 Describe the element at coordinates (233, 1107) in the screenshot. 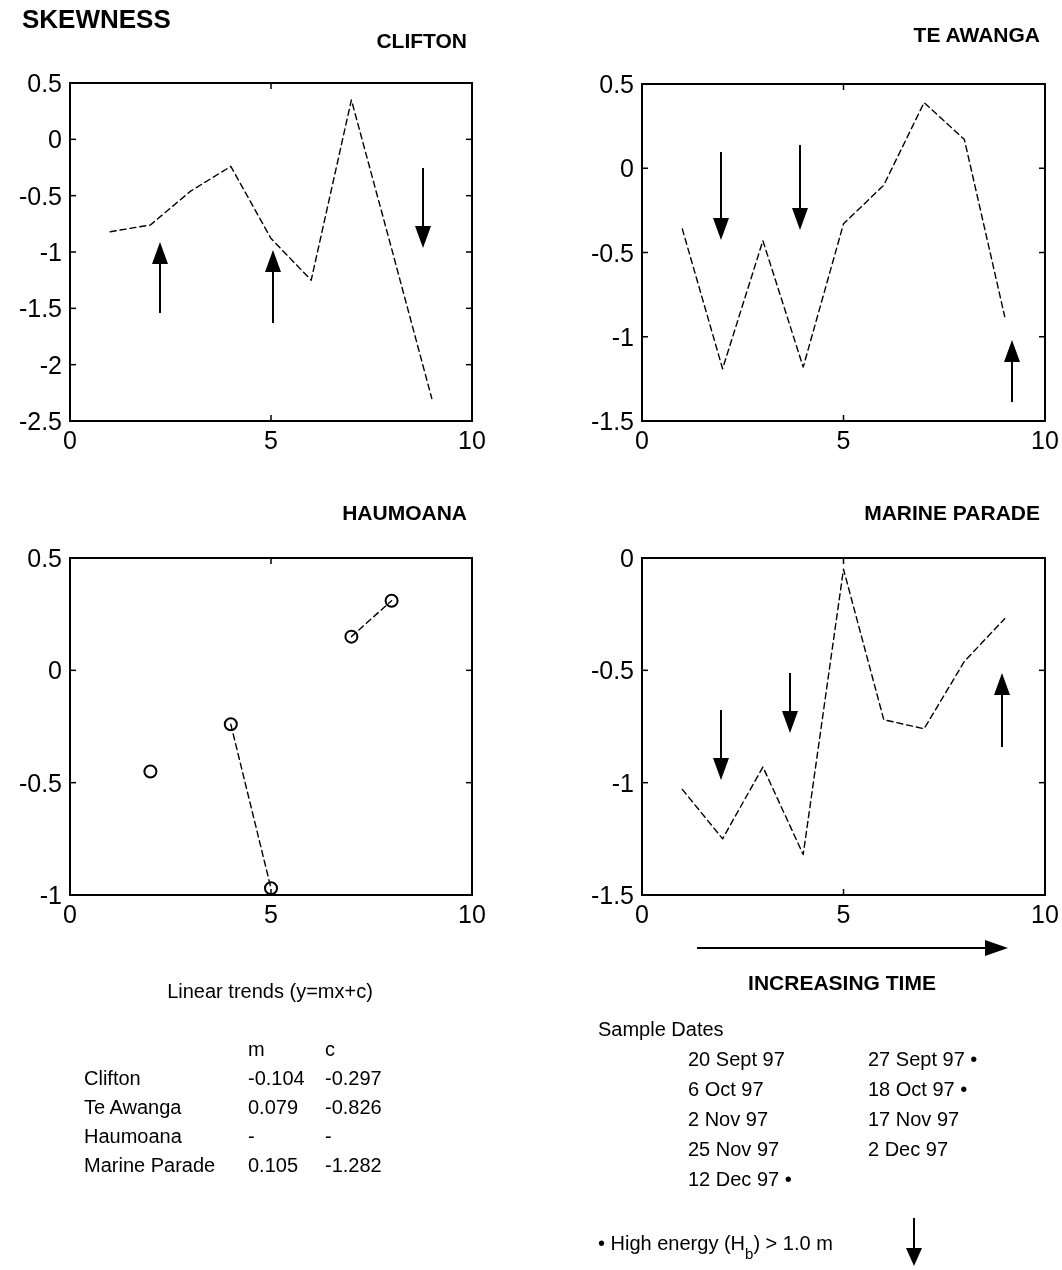

I see `text: Te Awanga 0.079 -0.826` at that location.